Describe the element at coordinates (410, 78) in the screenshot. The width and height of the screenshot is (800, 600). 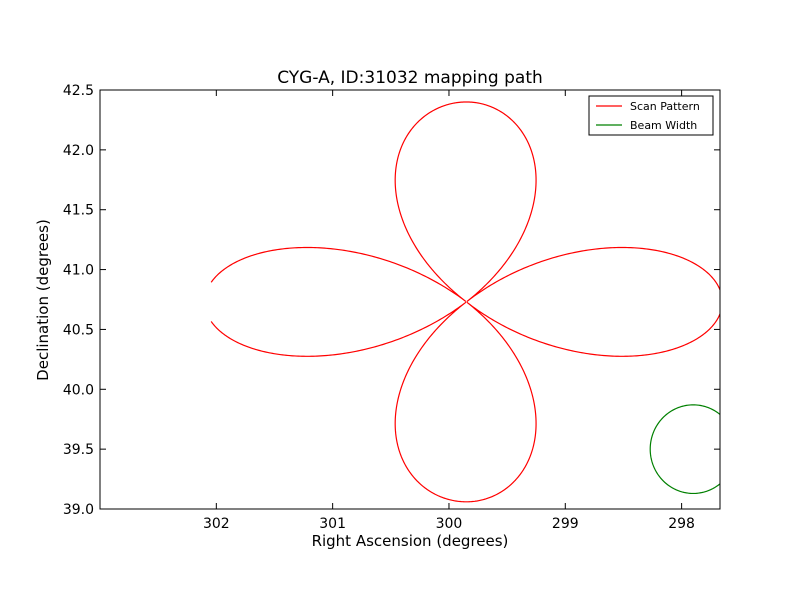
I see `chart-title: CYG-A, ID:31032 mapping path` at that location.